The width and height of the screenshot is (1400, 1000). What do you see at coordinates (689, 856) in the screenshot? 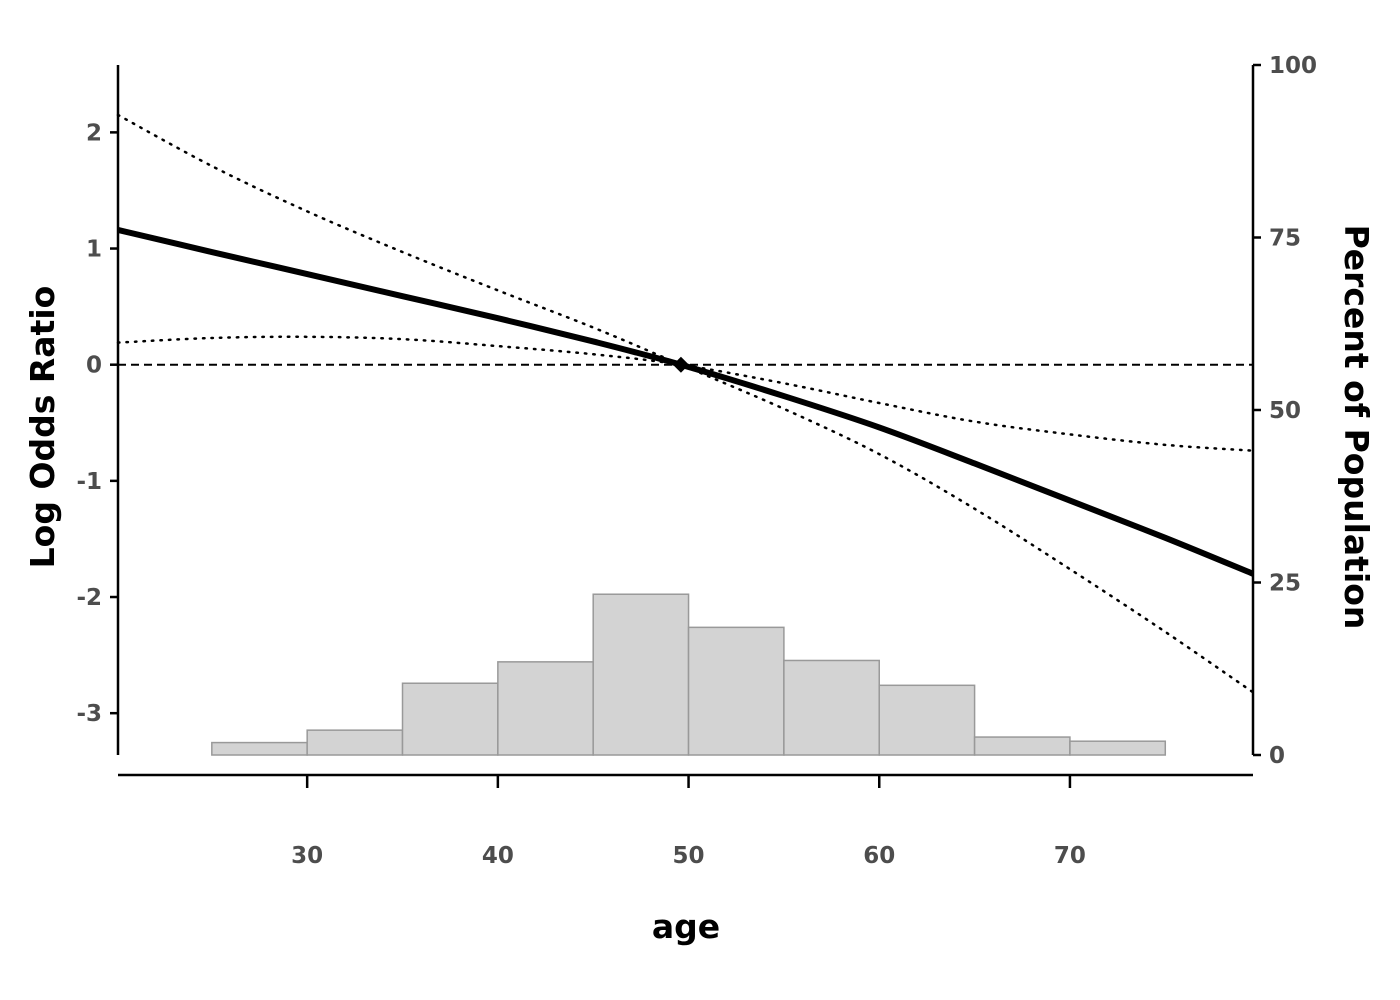
I see `x-tick-label: 50` at bounding box center [689, 856].